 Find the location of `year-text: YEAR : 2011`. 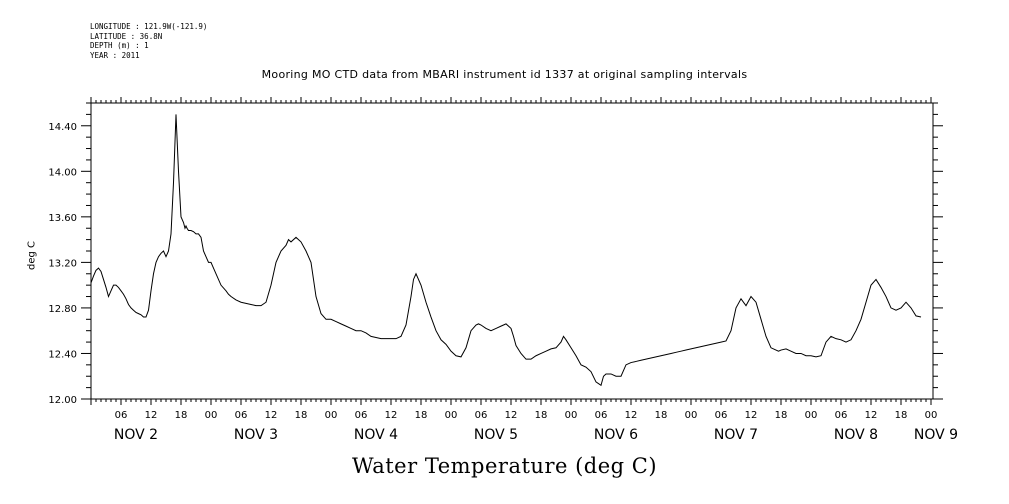

year-text: YEAR : 2011 is located at coordinates (115, 55).